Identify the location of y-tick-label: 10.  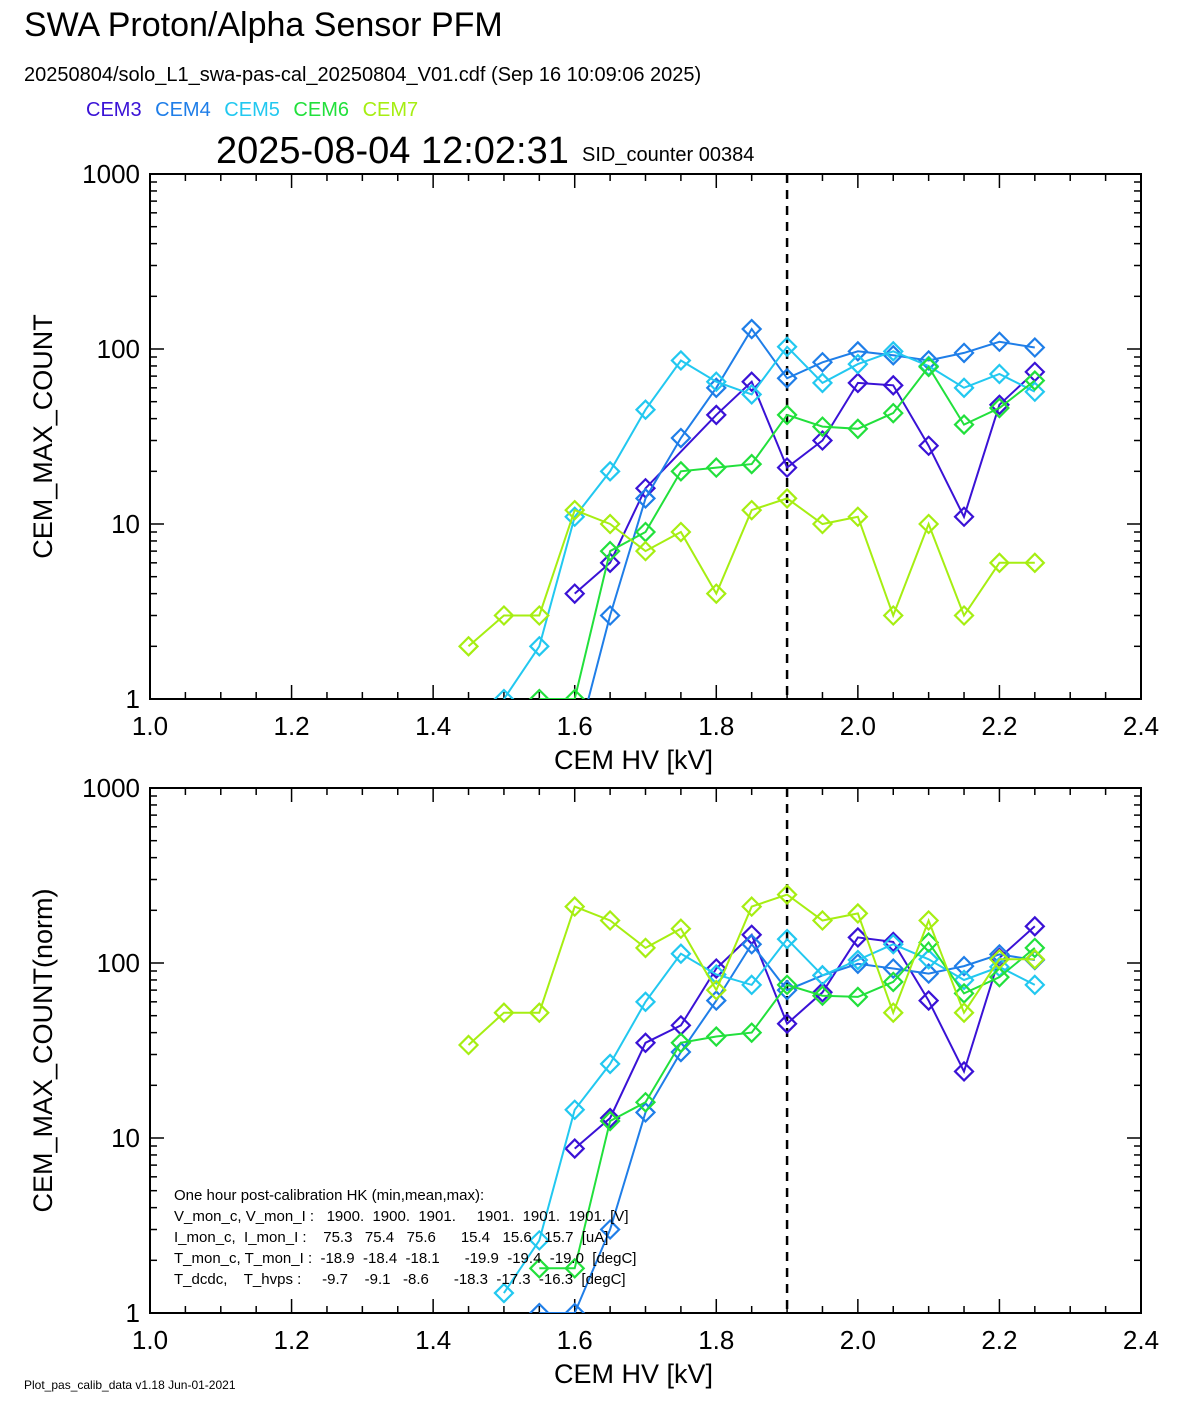
(125, 524).